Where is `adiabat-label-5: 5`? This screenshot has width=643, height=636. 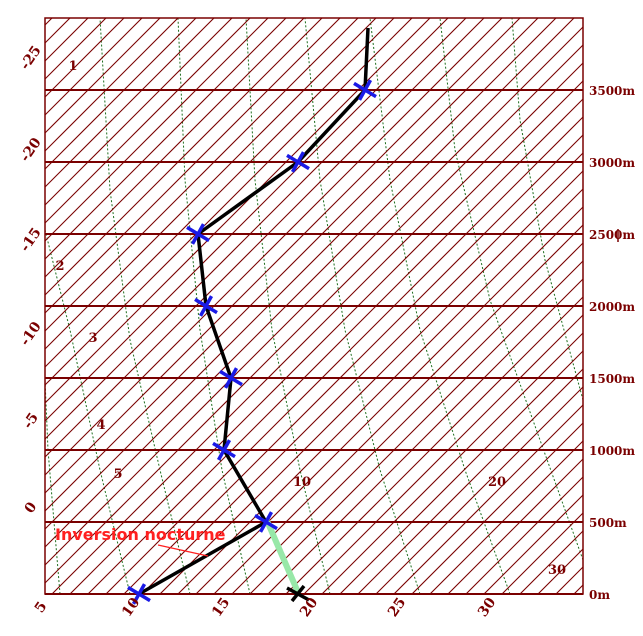
adiabat-label-5: 5 is located at coordinates (117, 474).